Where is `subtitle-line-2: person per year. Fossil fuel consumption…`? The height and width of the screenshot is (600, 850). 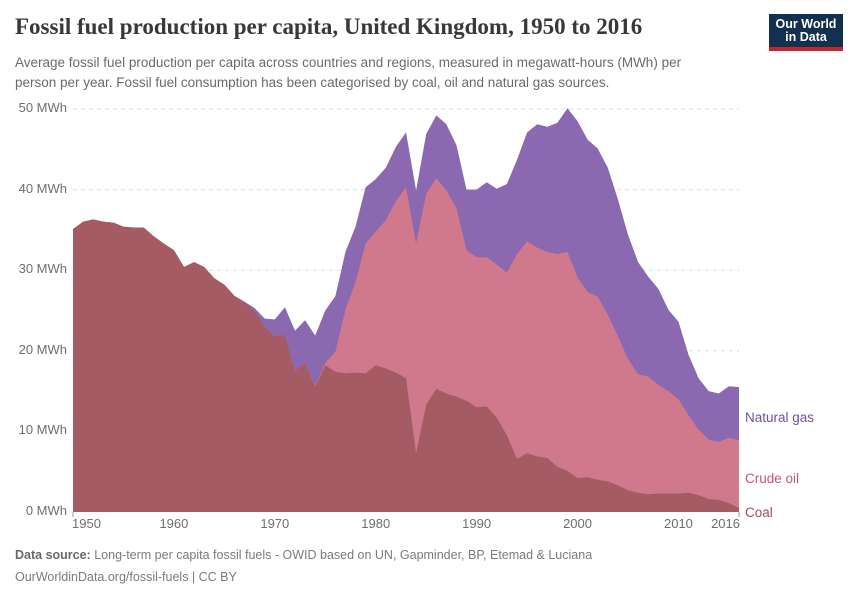
subtitle-line-2: person per year. Fossil fuel consumption… is located at coordinates (312, 82).